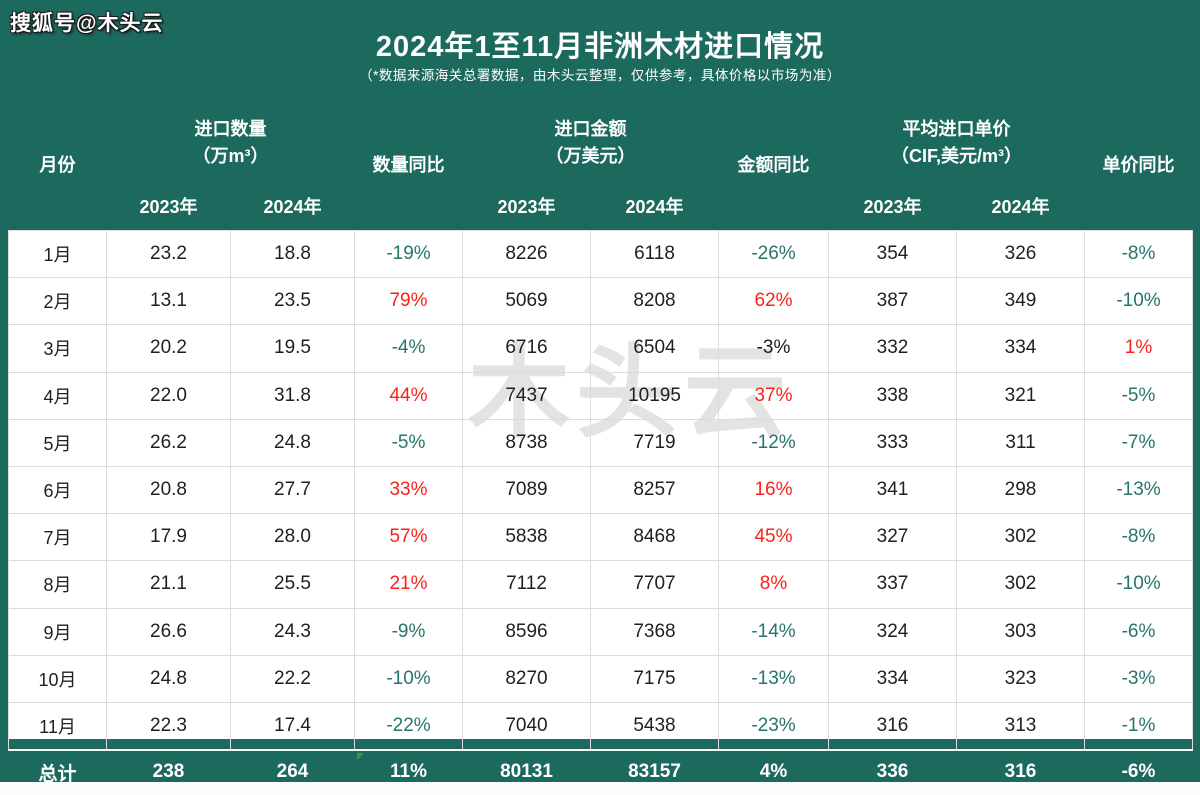 This screenshot has width=1200, height=795. Describe the element at coordinates (408, 348) in the screenshot. I see `data-cell: -4%` at that location.